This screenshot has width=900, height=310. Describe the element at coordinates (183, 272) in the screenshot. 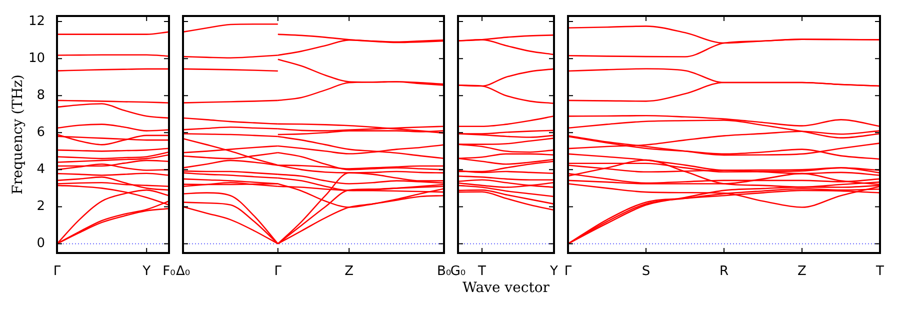

I see `x-tick-label: Δ₀` at that location.